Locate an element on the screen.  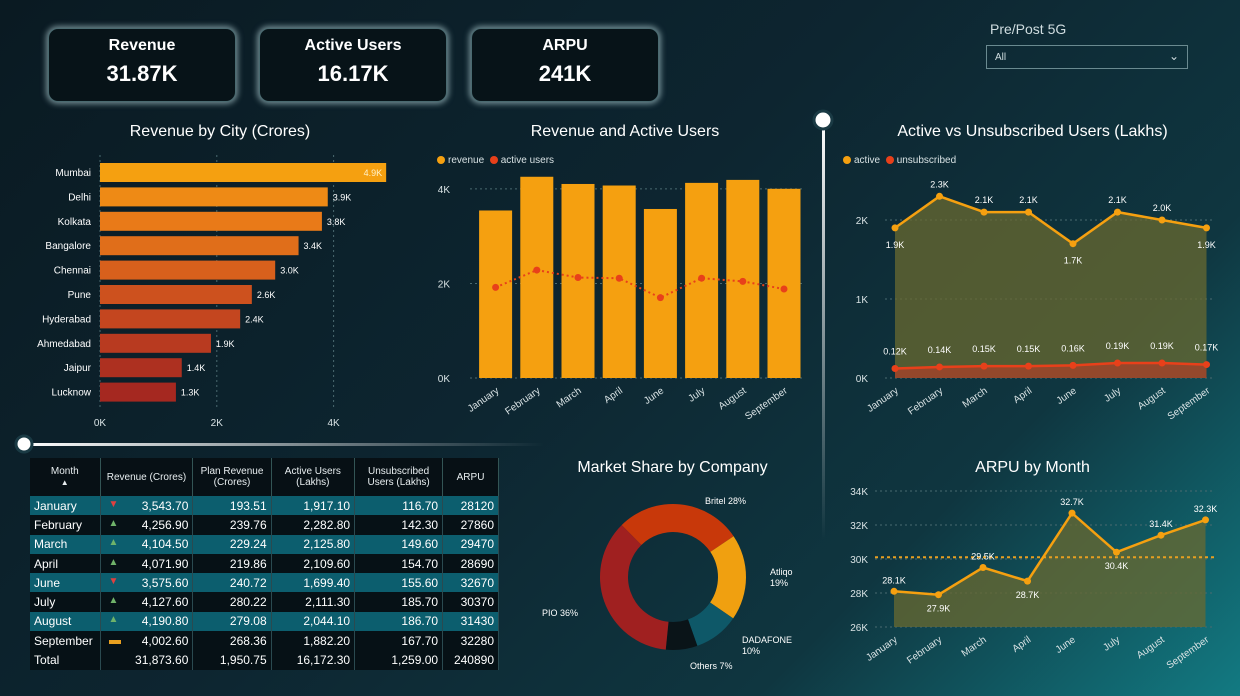
cell-arpu: 29470 is located at coordinates (470, 544).